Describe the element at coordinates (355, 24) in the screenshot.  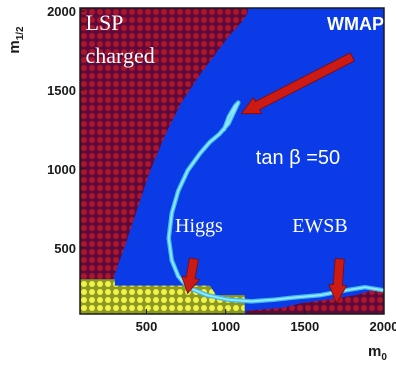
I see `annotation-wmap: WMAP` at that location.